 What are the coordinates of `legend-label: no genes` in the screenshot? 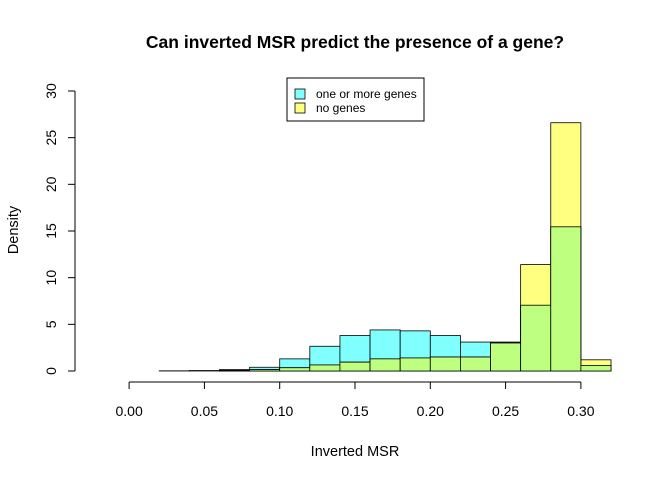 It's located at (340, 108).